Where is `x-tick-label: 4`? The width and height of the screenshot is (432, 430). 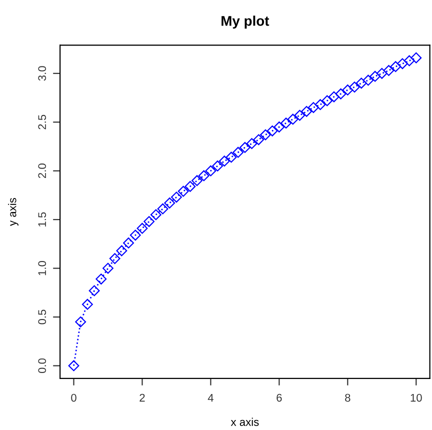
x-tick-label: 4 is located at coordinates (211, 398).